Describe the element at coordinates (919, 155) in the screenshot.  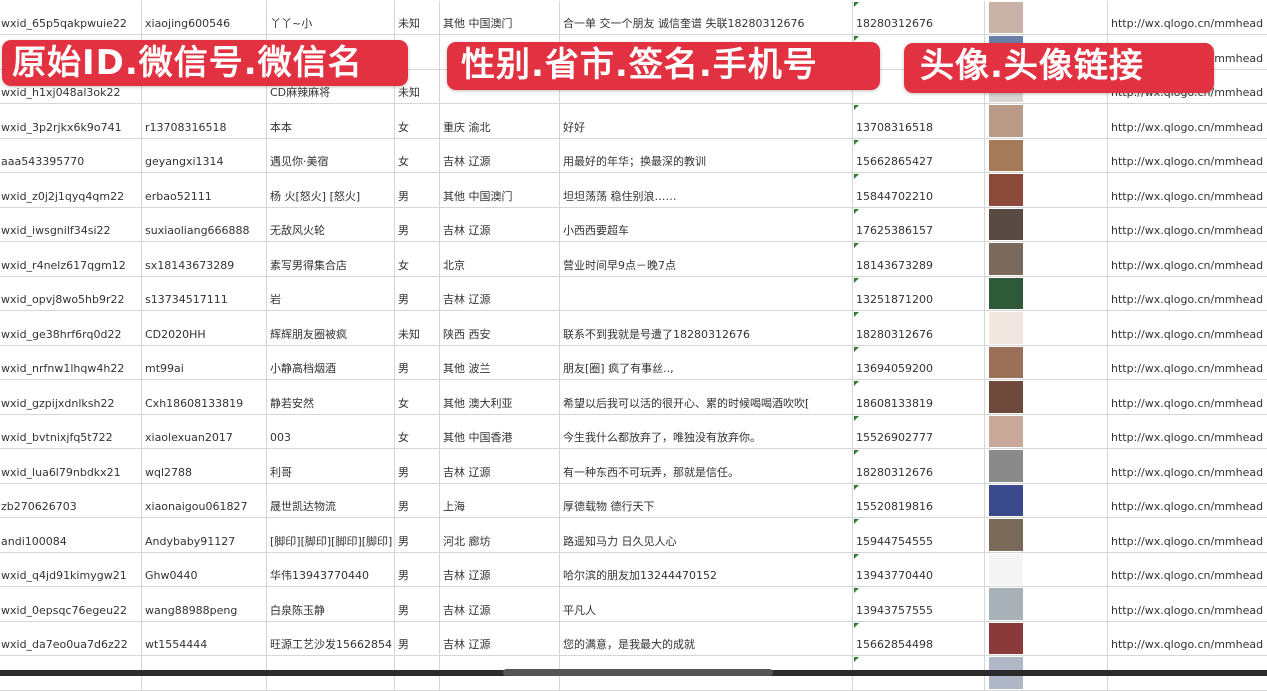
I see `phone-cell: 15662865427` at that location.